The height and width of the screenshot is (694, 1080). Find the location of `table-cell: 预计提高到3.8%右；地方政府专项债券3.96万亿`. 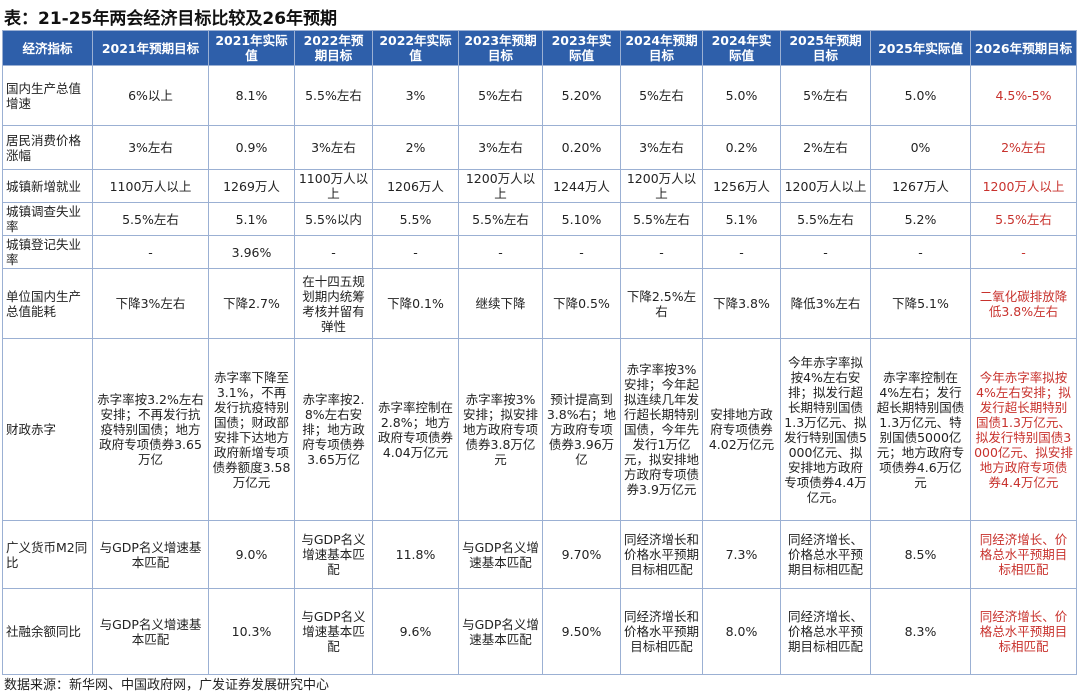

table-cell: 预计提高到3.8%右；地方政府专项债券3.96万亿 is located at coordinates (581, 429).